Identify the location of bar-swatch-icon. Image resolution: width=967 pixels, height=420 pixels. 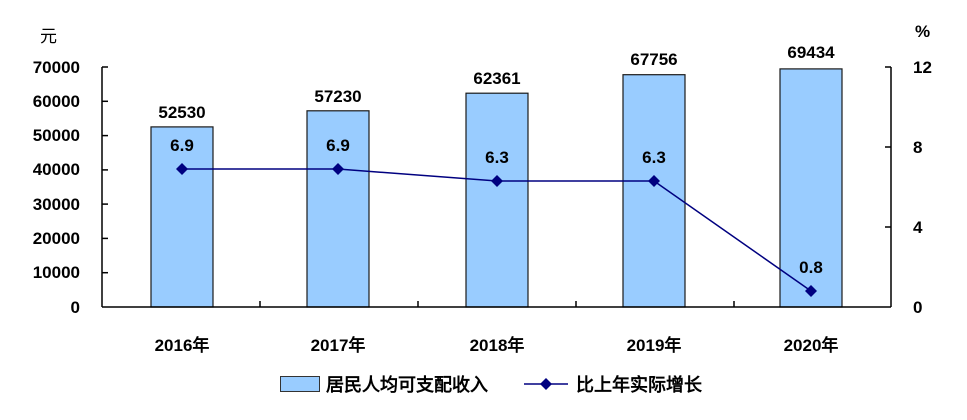
(300, 384).